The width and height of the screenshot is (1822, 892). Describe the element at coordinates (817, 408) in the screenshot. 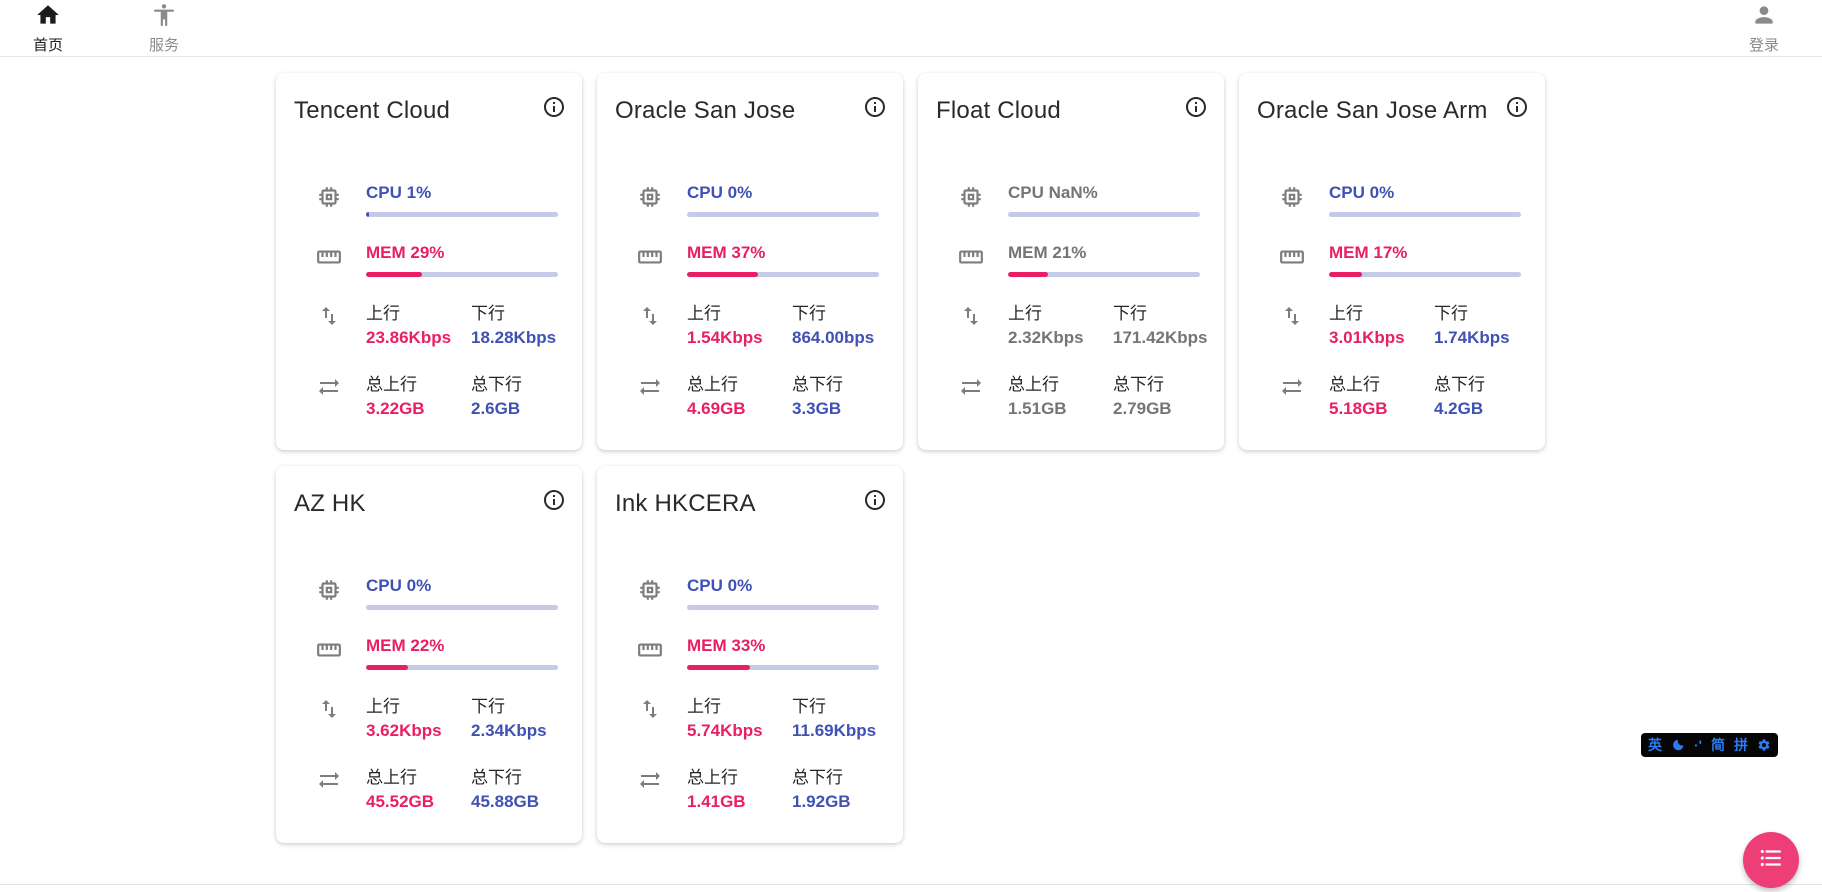

I see `total-download-value: 3.3GB` at that location.